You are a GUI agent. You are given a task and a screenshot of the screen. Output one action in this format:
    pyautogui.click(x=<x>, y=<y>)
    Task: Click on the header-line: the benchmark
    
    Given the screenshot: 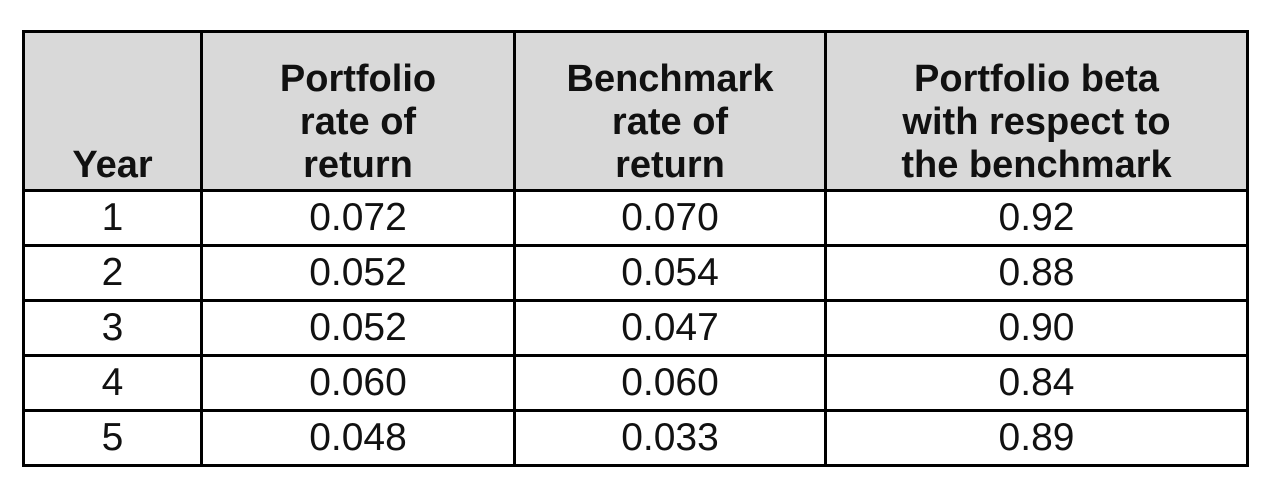 What is the action you would take?
    pyautogui.click(x=1036, y=165)
    